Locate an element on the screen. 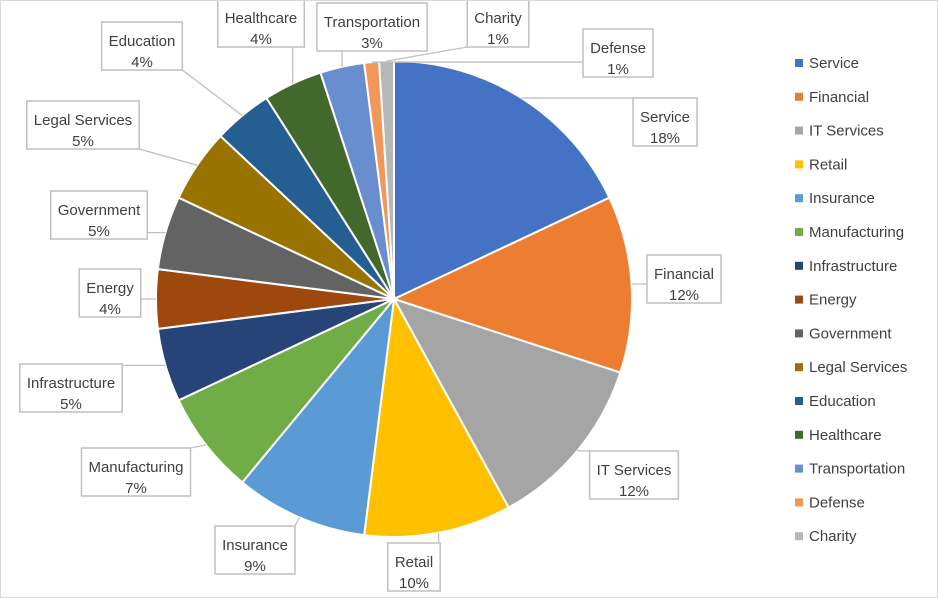 Image resolution: width=938 pixels, height=598 pixels. data-label: Insurance 9% is located at coordinates (255, 550).